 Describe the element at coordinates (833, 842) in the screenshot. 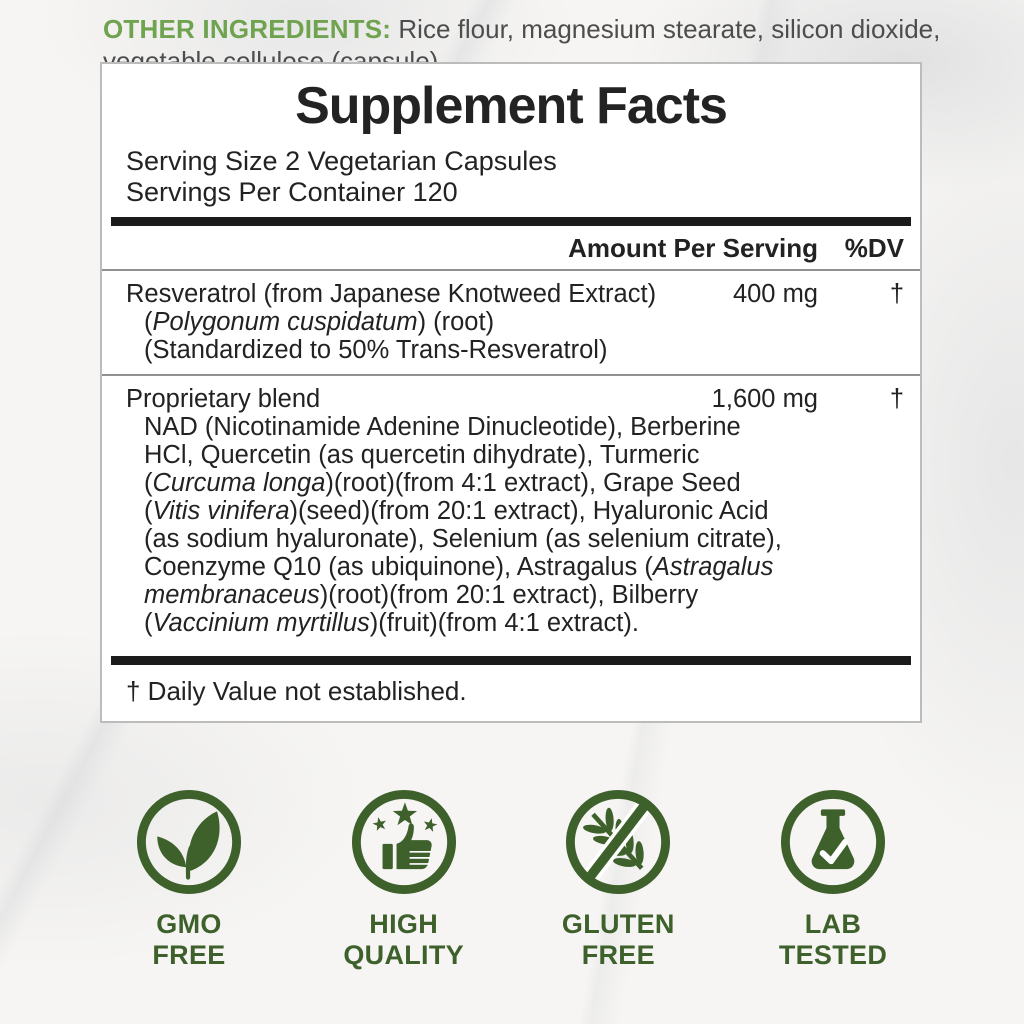

I see `lab-tested-icon` at that location.